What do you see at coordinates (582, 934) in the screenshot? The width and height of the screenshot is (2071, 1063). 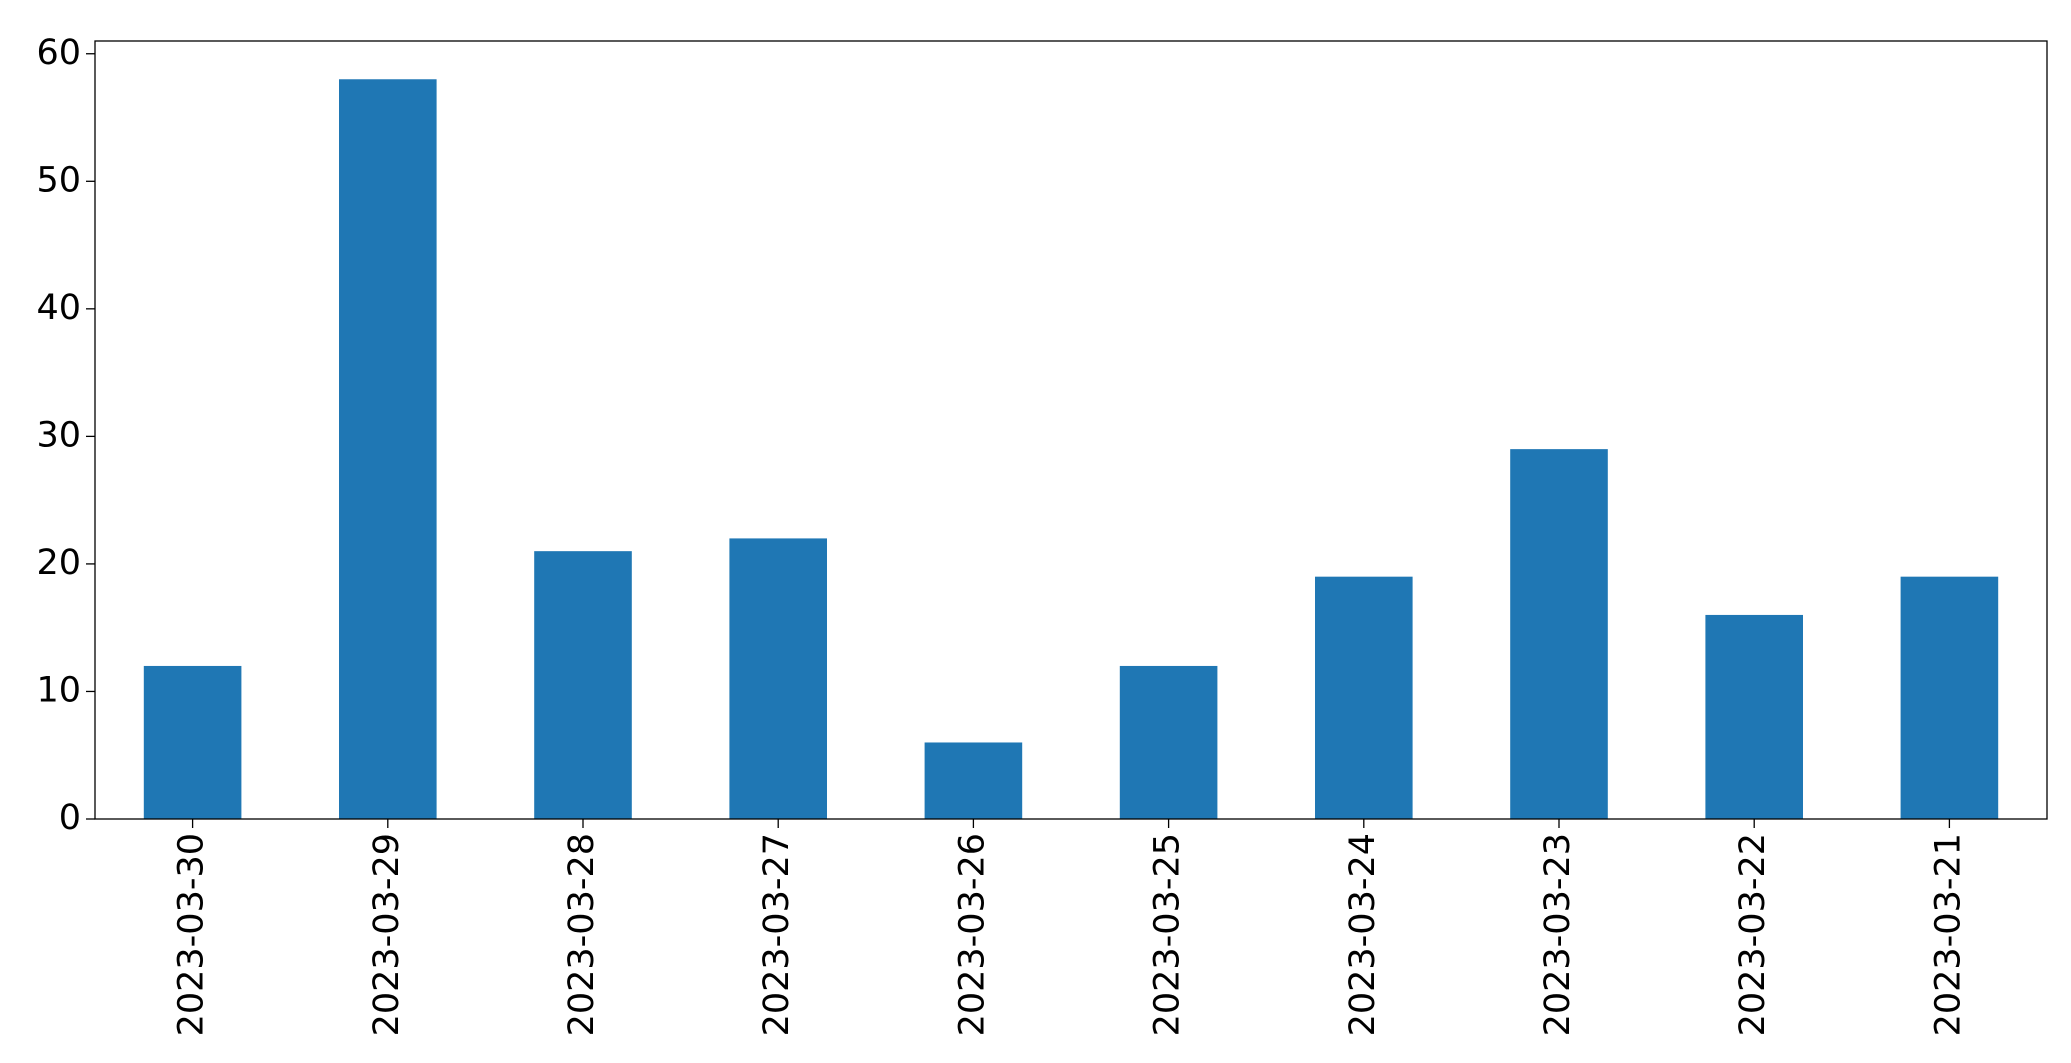 I see `x-tick-label: 2023-03-28` at bounding box center [582, 934].